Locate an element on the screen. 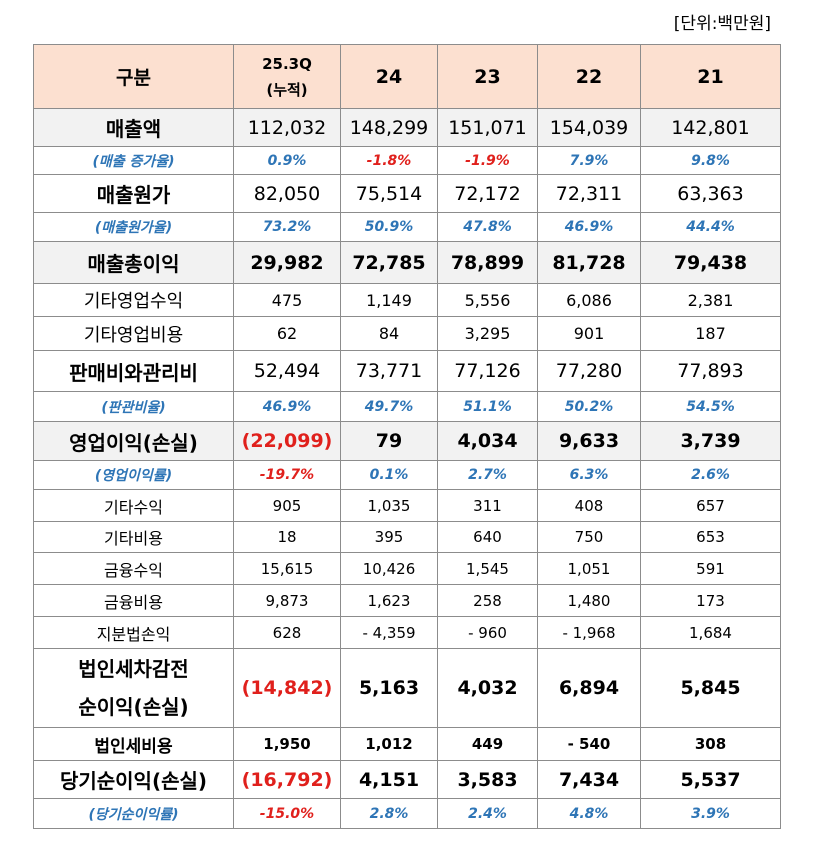 The width and height of the screenshot is (813, 844). value-cell: 112,032 is located at coordinates (287, 127).